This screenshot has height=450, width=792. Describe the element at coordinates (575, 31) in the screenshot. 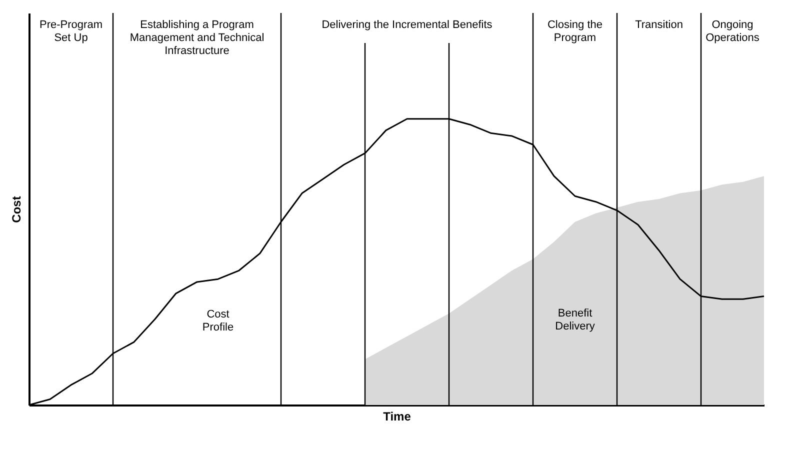

I see `text: Closing the Program` at that location.